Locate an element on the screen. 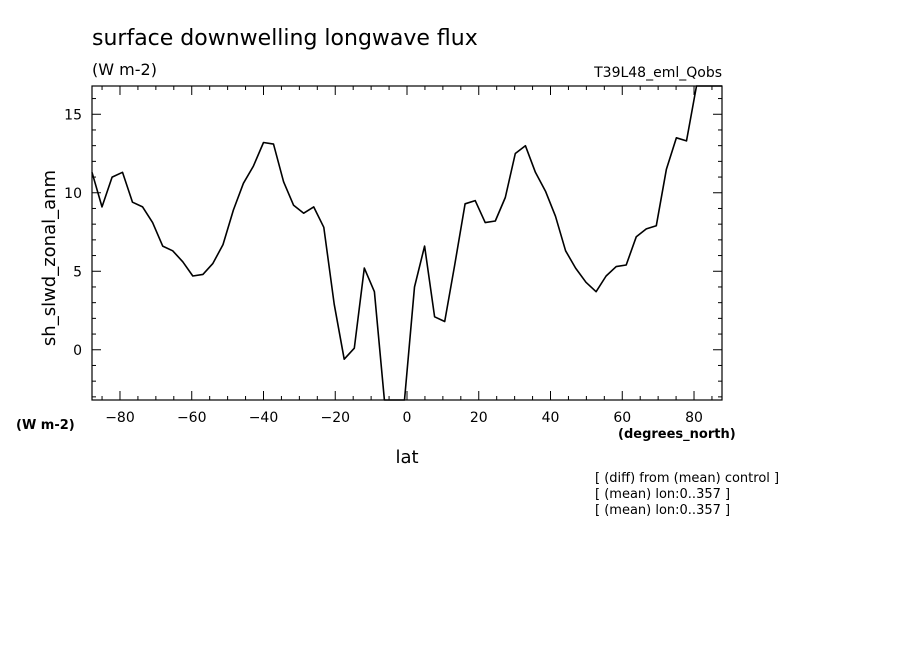 This screenshot has height=654, width=904. x-axis-label: lat is located at coordinates (406, 457).